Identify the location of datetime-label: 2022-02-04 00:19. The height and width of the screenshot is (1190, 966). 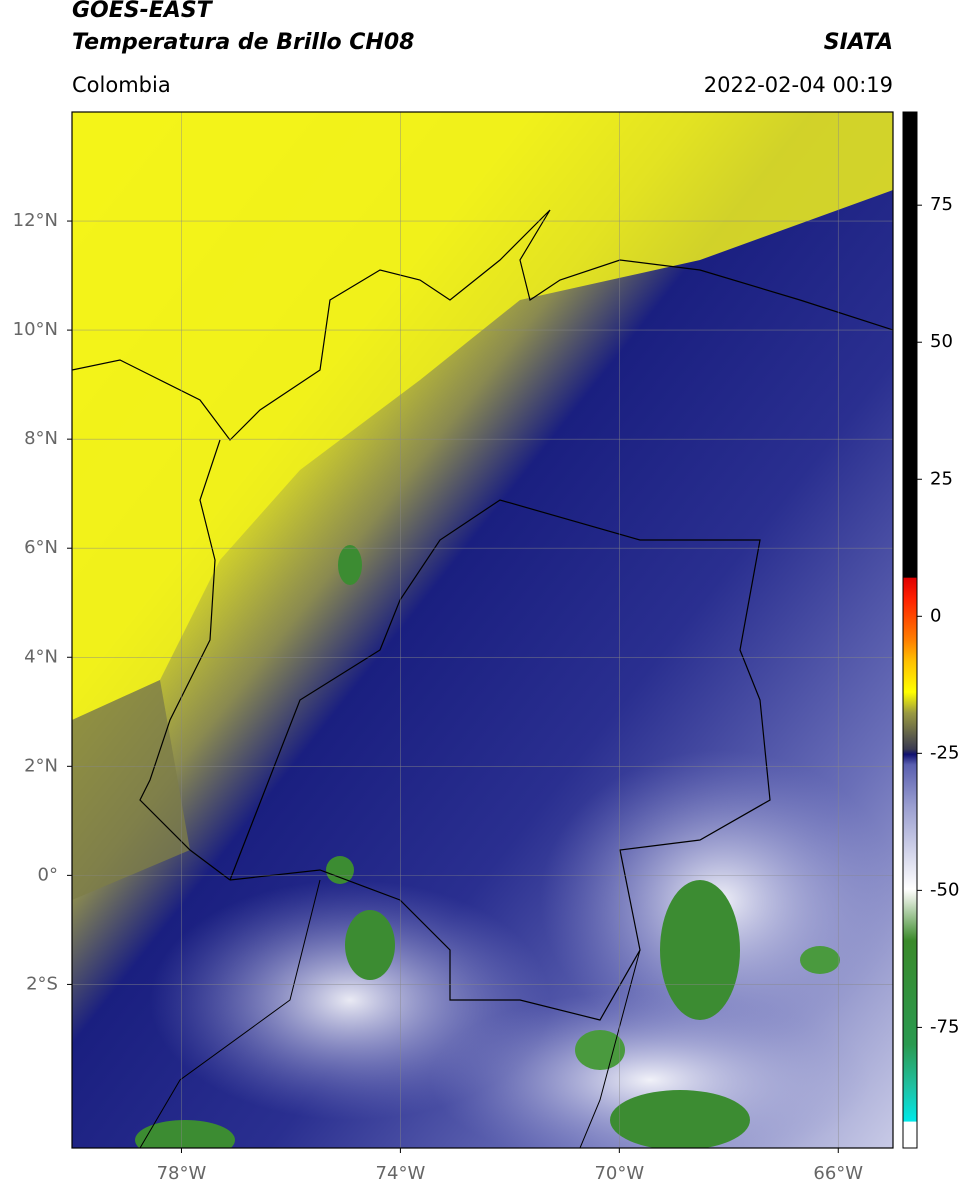
(798, 85).